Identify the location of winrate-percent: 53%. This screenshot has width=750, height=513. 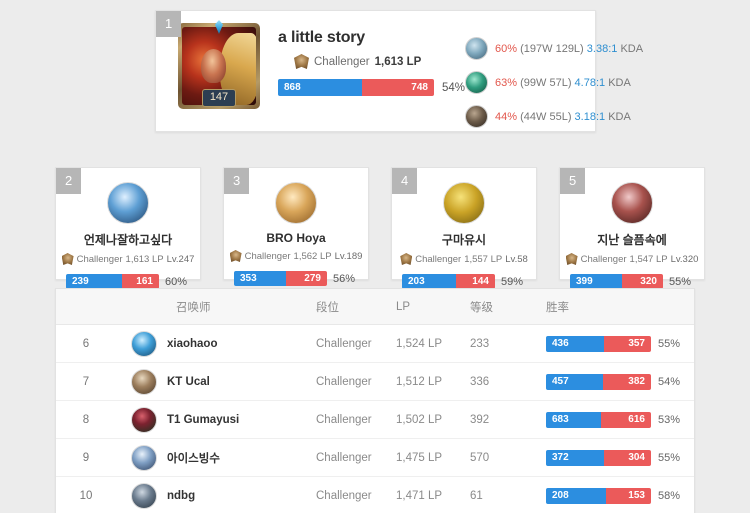
(669, 419).